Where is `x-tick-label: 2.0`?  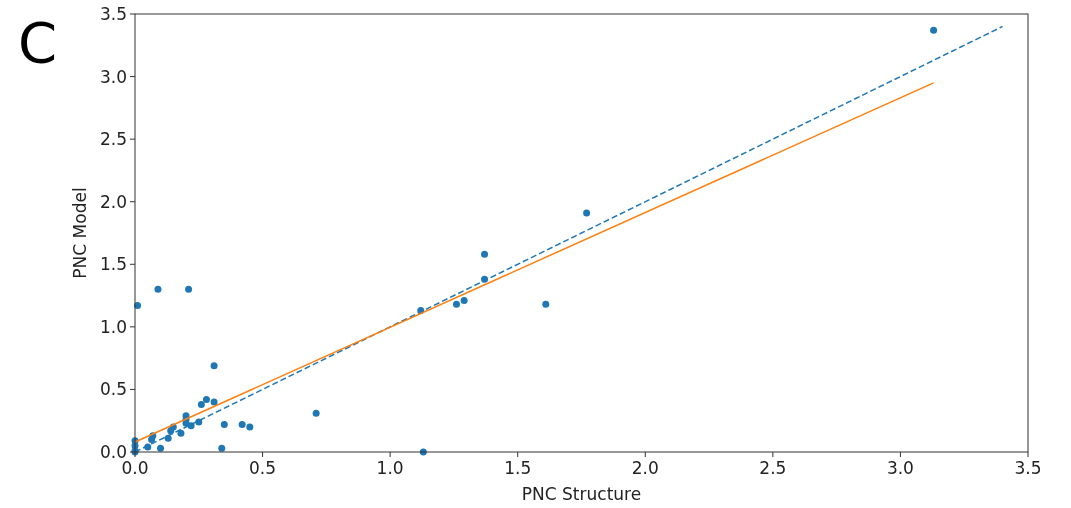
x-tick-label: 2.0 is located at coordinates (645, 468).